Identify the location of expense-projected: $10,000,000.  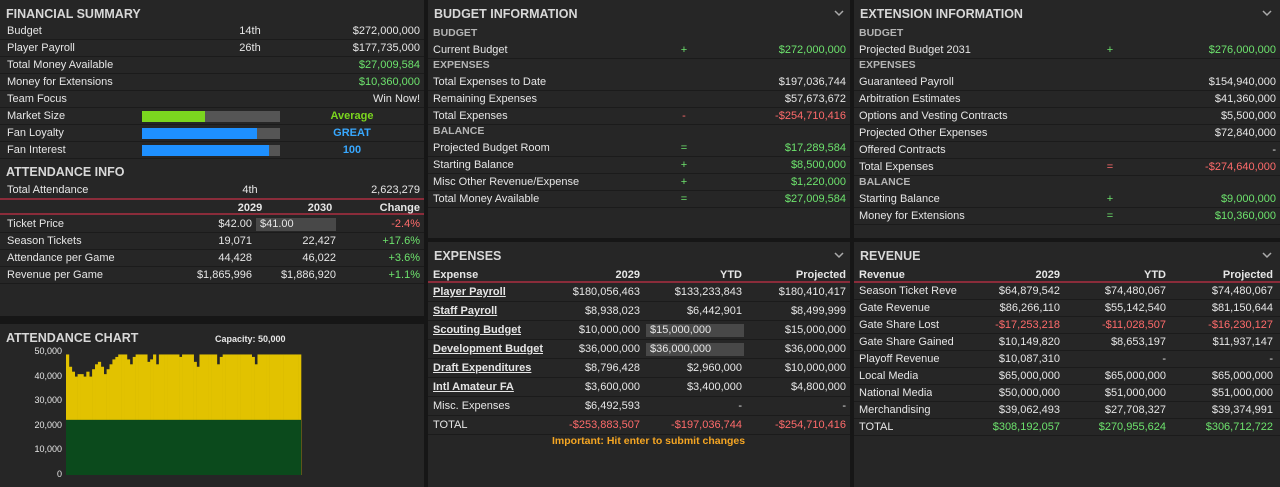
(815, 368).